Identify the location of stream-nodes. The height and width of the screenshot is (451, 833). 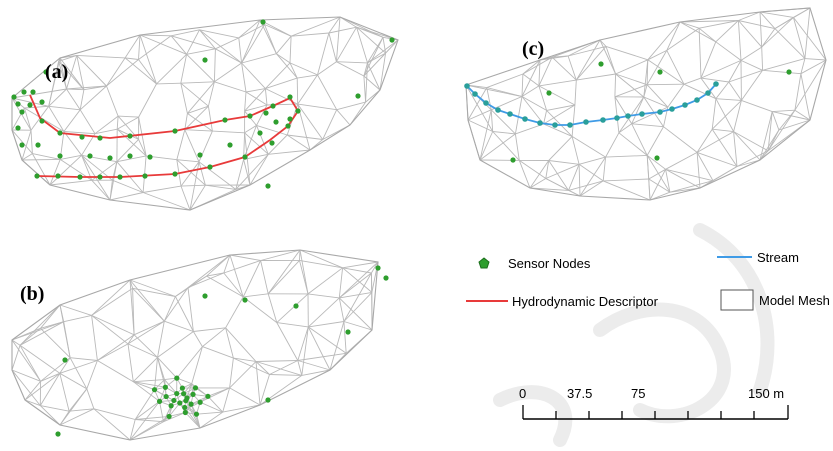
(591, 104).